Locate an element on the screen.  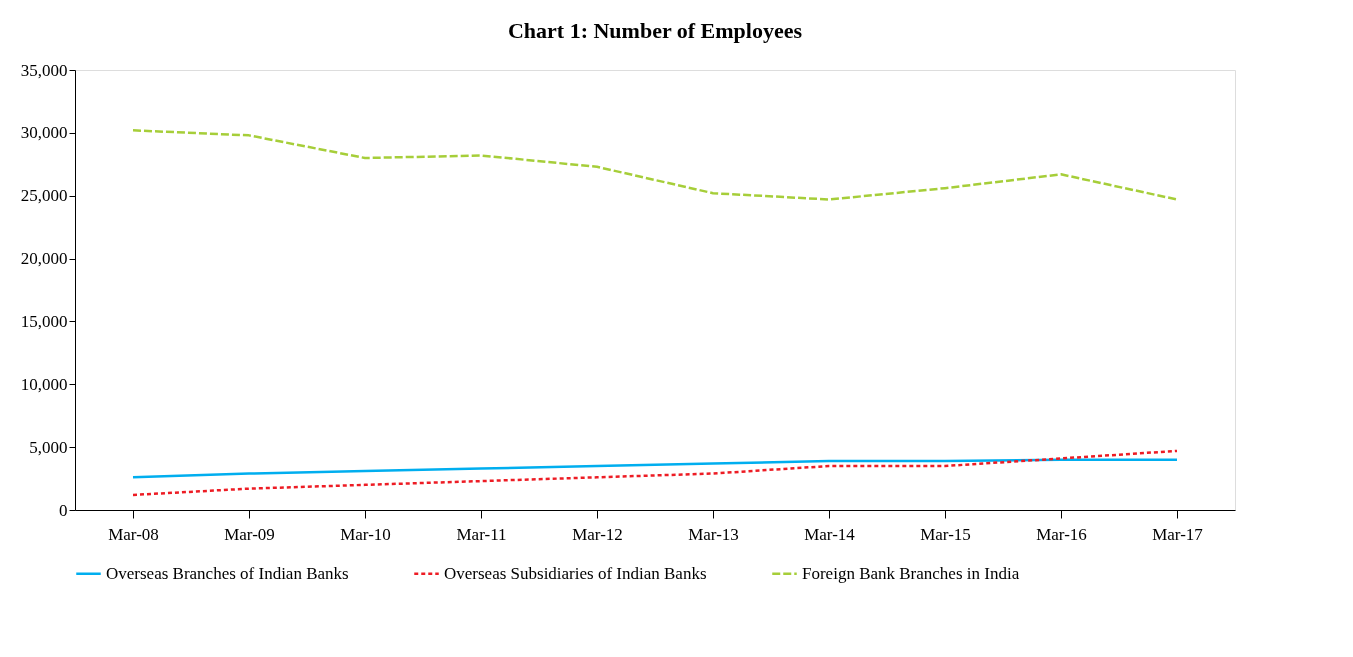
y-tick-label: 15,000 is located at coordinates (44, 321).